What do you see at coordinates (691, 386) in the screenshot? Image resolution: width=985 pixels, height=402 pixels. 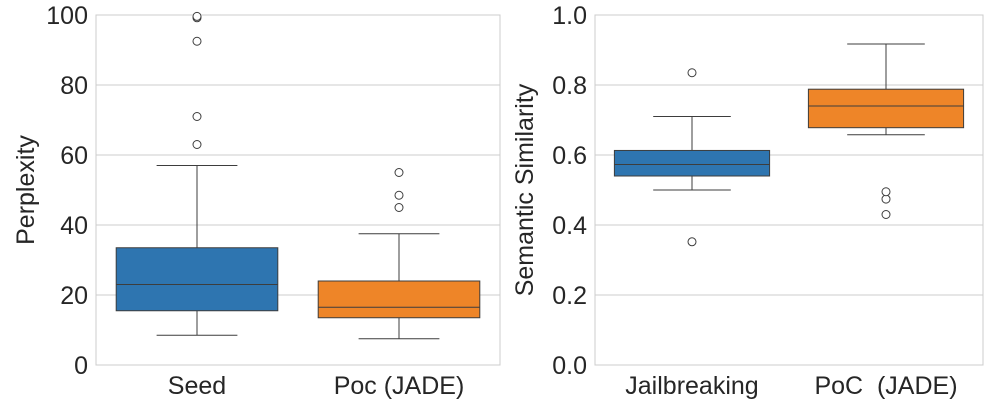 I see `x-tick-label: Jailbreaking` at bounding box center [691, 386].